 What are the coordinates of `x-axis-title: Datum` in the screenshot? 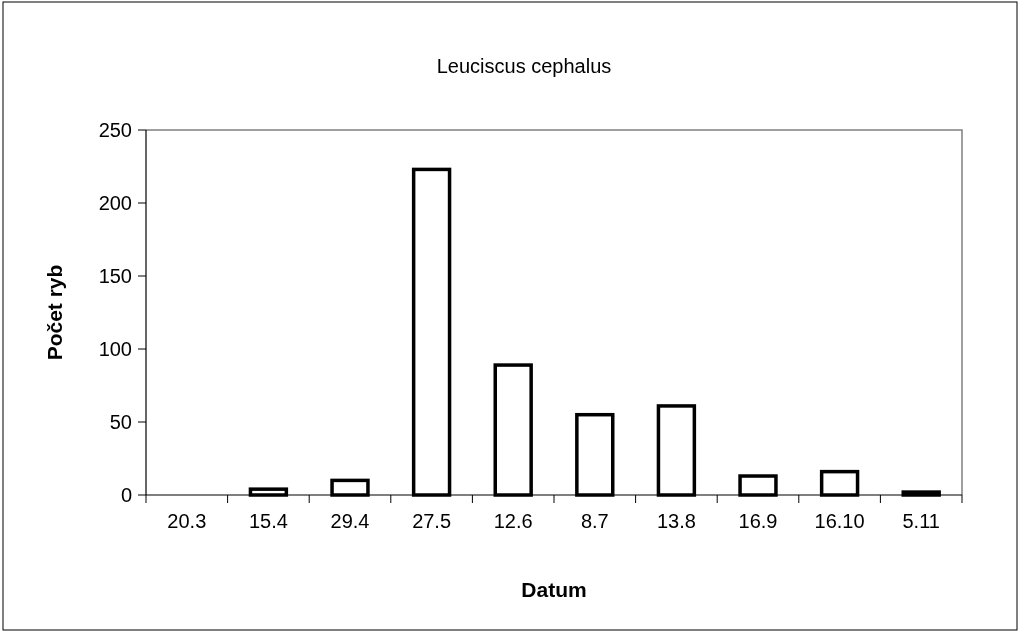 It's located at (554, 589).